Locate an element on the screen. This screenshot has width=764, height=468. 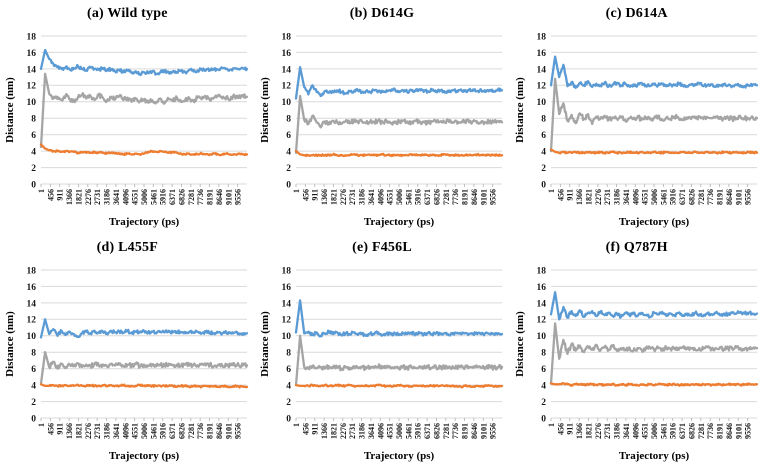
chart-title: (d) L455F is located at coordinates (127, 247).